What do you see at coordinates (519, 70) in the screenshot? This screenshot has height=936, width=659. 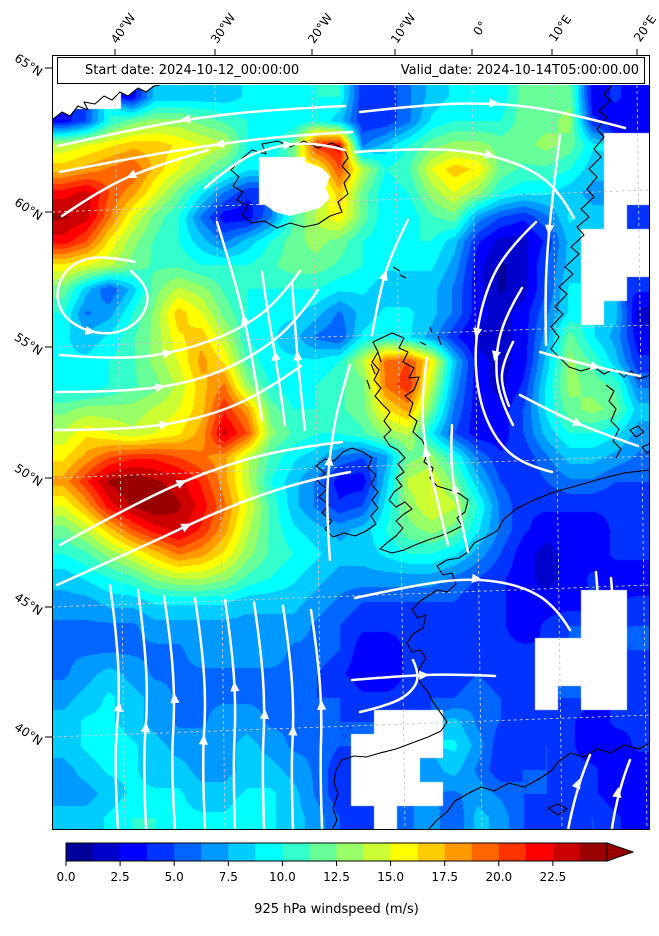 I see `valid-date-text: Valid_date: 2024-10-14T05:00:00.00` at bounding box center [519, 70].